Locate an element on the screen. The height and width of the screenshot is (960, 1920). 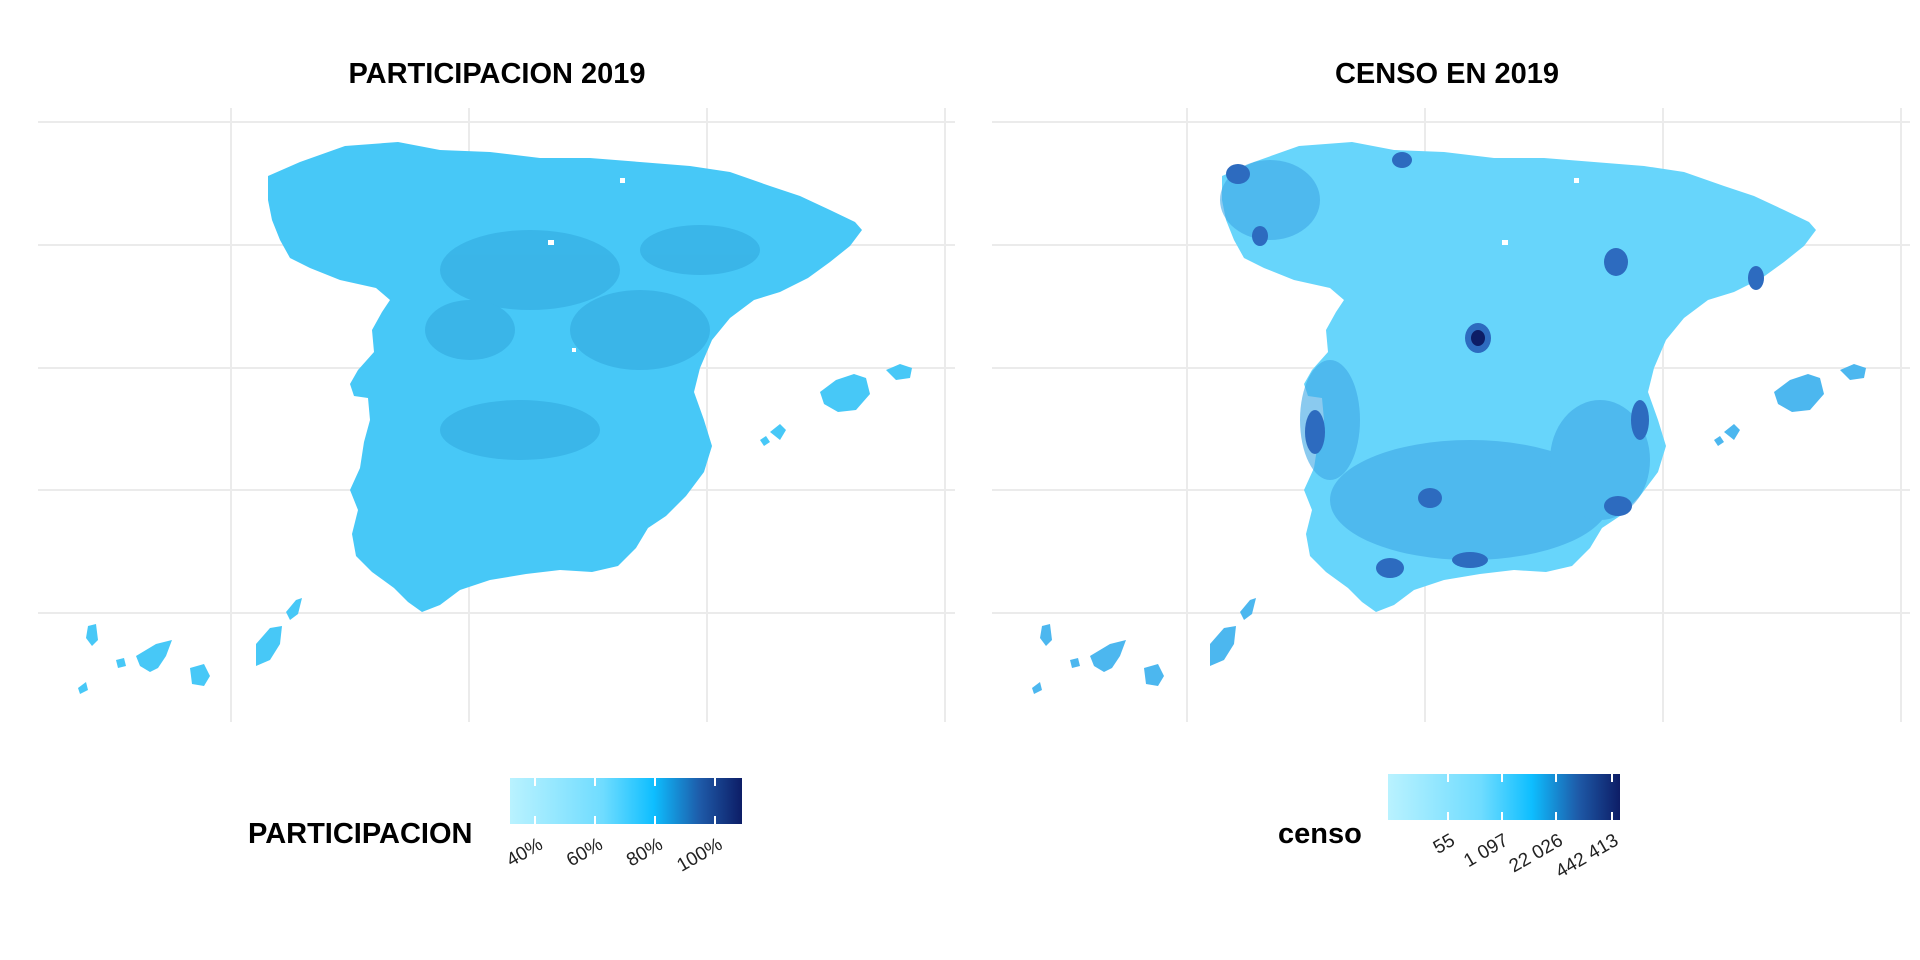
participacion-darker-patches is located at coordinates (592, 342).